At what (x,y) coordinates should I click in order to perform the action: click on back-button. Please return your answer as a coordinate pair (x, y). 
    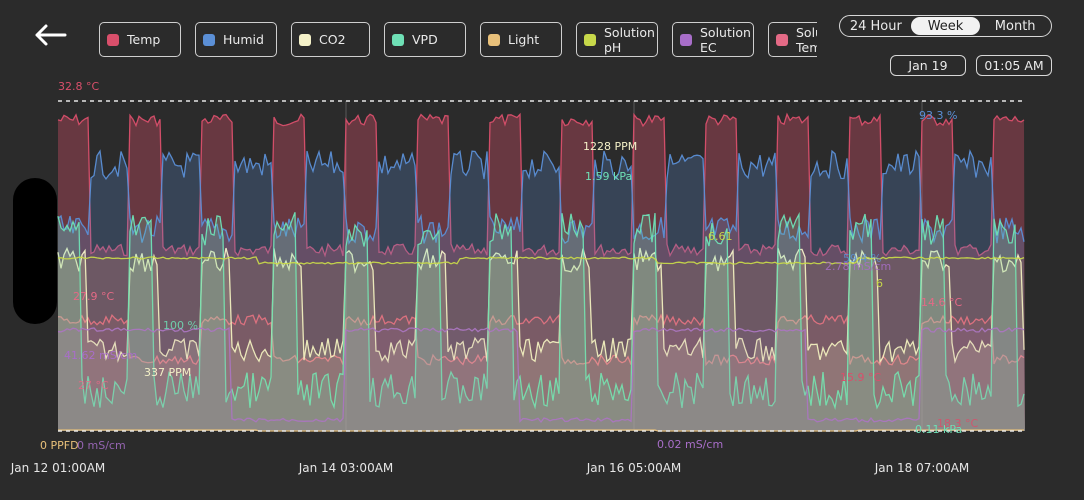
    Looking at the image, I should click on (50, 35).